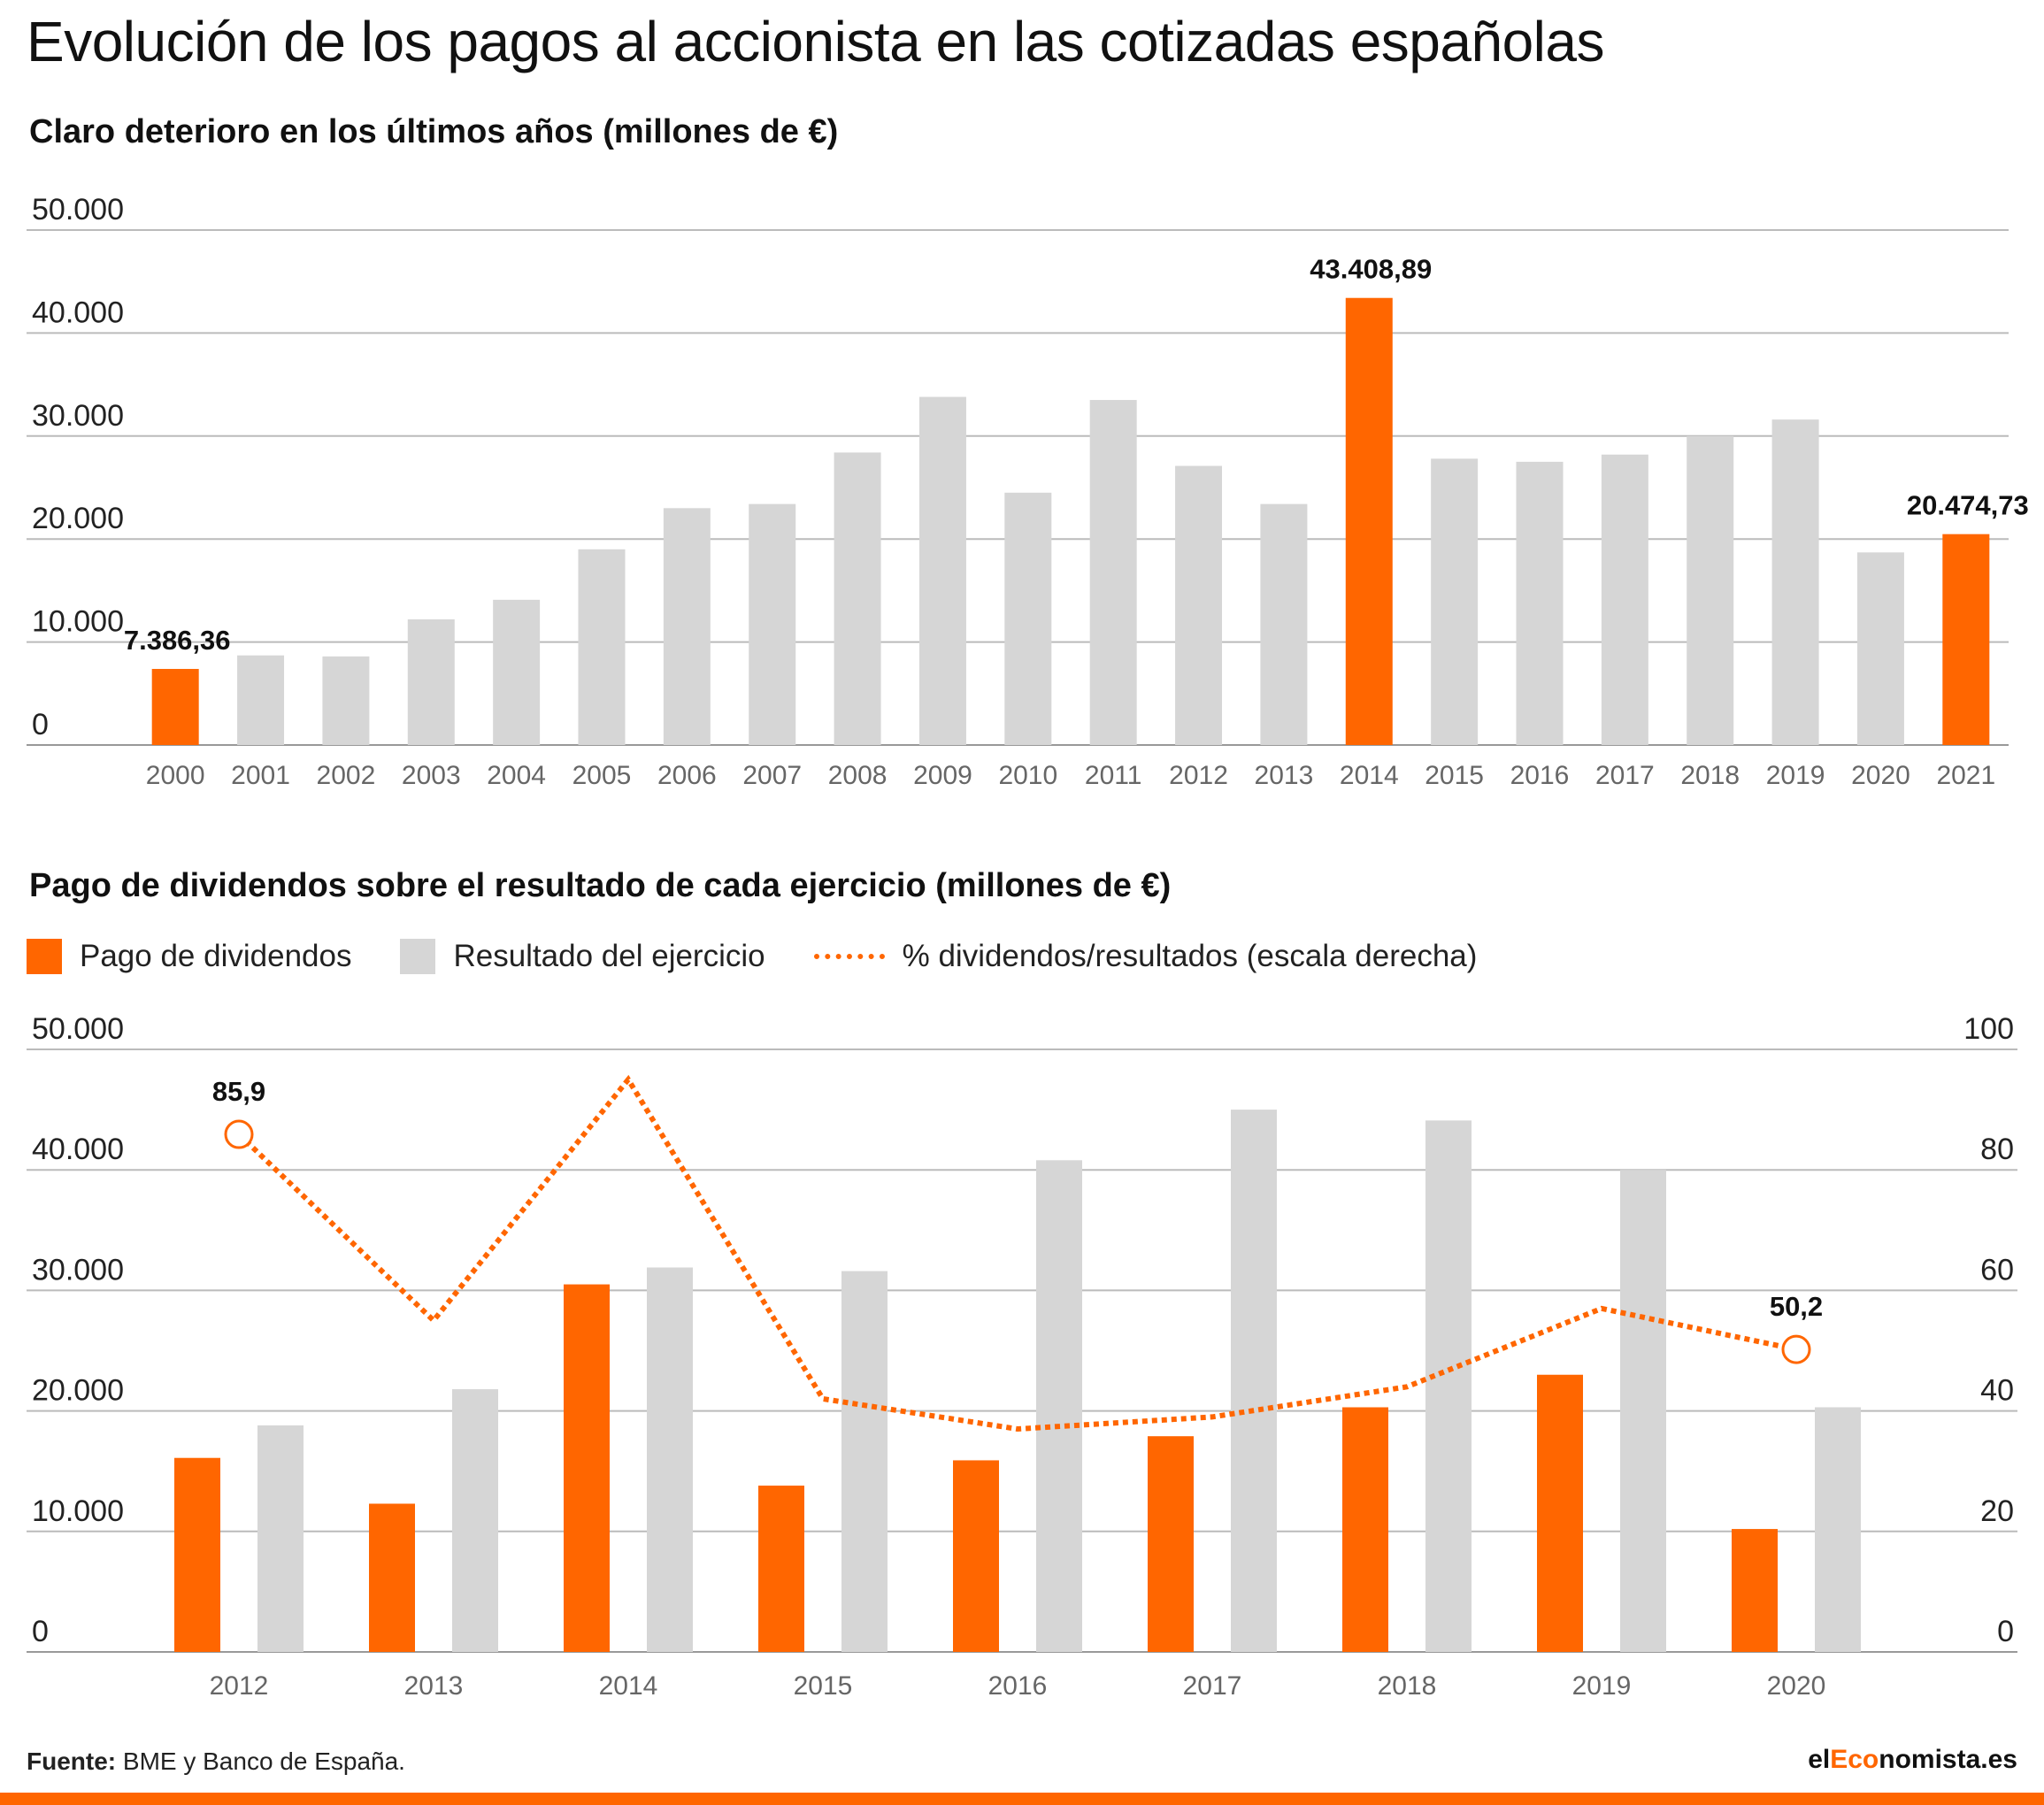  Describe the element at coordinates (177, 640) in the screenshot. I see `data-label: 7.386,36` at that location.